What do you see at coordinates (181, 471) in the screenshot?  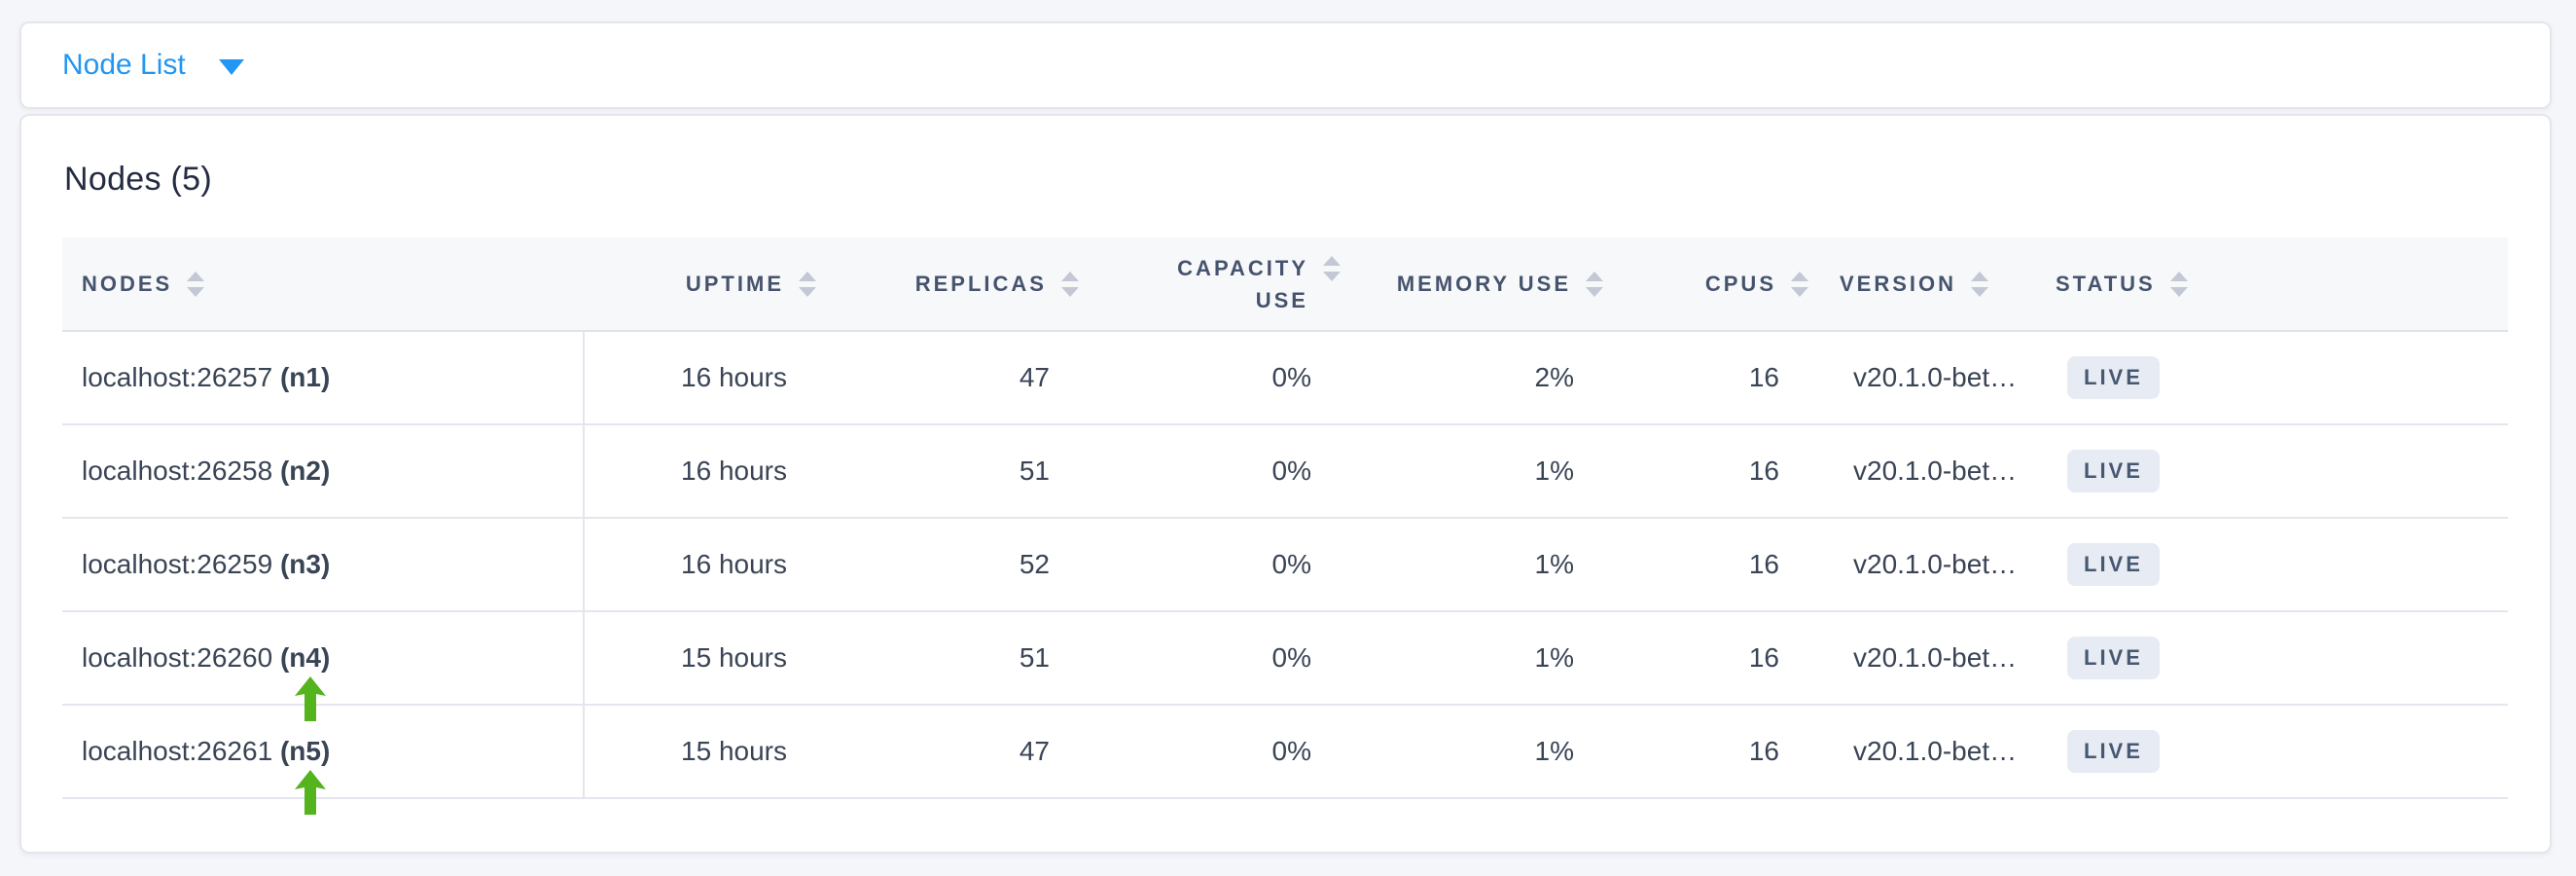 I see `node-address: localhost:26258` at bounding box center [181, 471].